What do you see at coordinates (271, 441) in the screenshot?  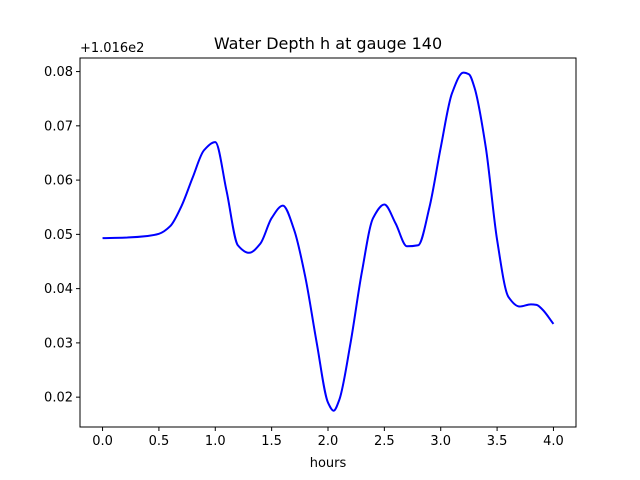 I see `x-tick-label: 1.5` at bounding box center [271, 441].